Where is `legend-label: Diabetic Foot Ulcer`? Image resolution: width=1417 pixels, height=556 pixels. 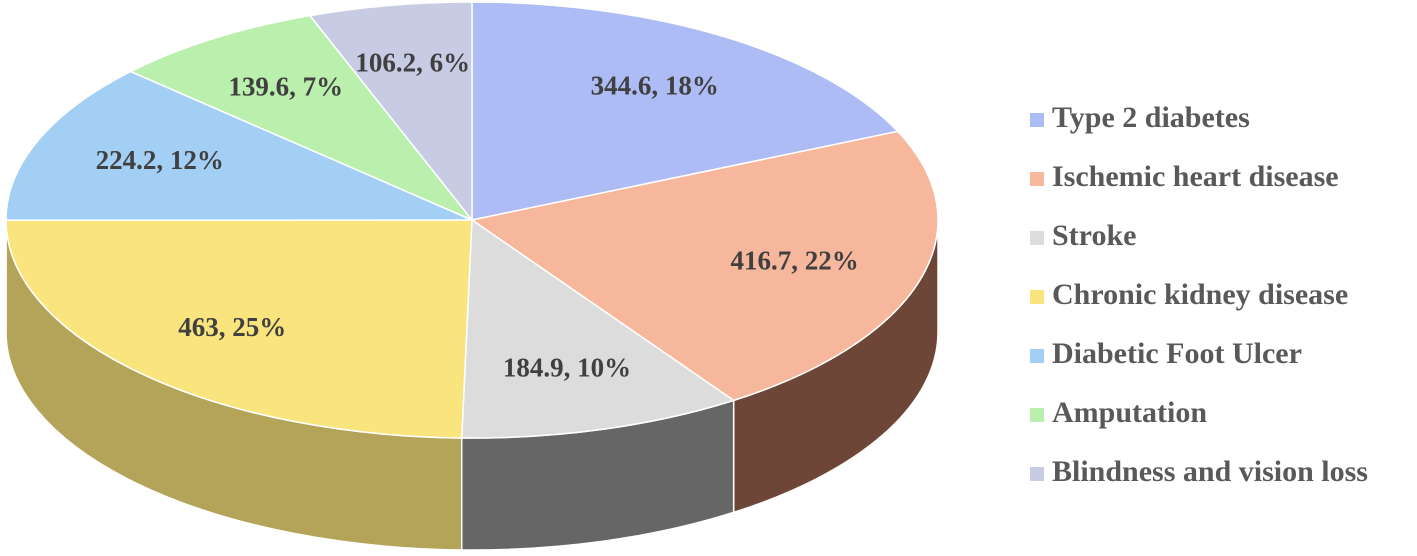
legend-label: Diabetic Foot Ulcer is located at coordinates (1177, 353).